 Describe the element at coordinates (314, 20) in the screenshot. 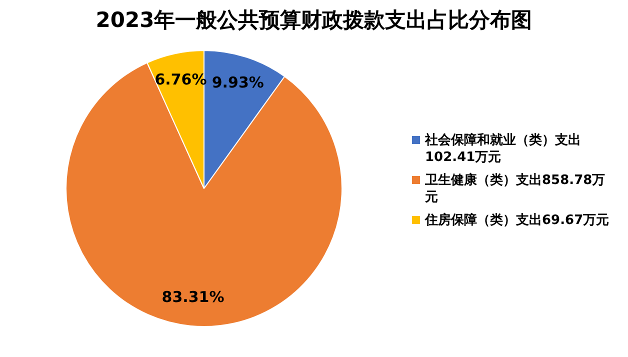

I see `chart-title: 2023年一般公共预算财政拨款支出占比分布图` at that location.